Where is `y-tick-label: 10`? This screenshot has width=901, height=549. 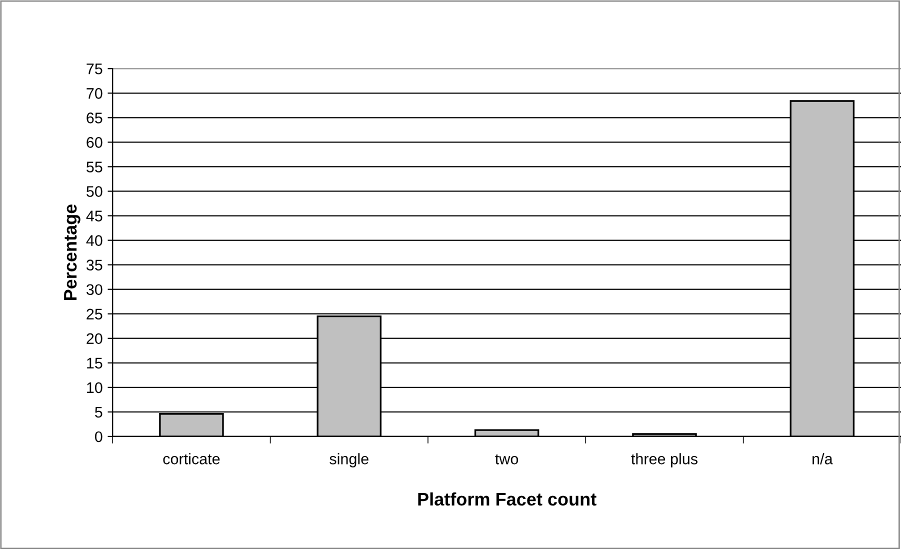 y-tick-label: 10 is located at coordinates (94, 388).